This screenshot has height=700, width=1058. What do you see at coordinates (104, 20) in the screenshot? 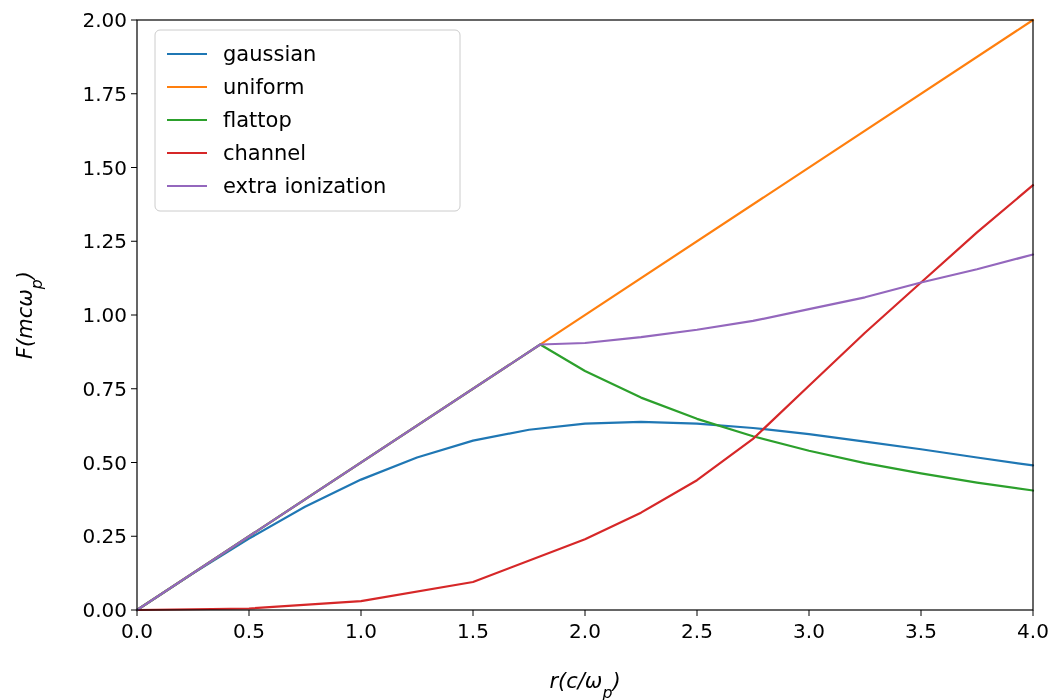
I see `y-tick-label: 2.00` at bounding box center [104, 20].